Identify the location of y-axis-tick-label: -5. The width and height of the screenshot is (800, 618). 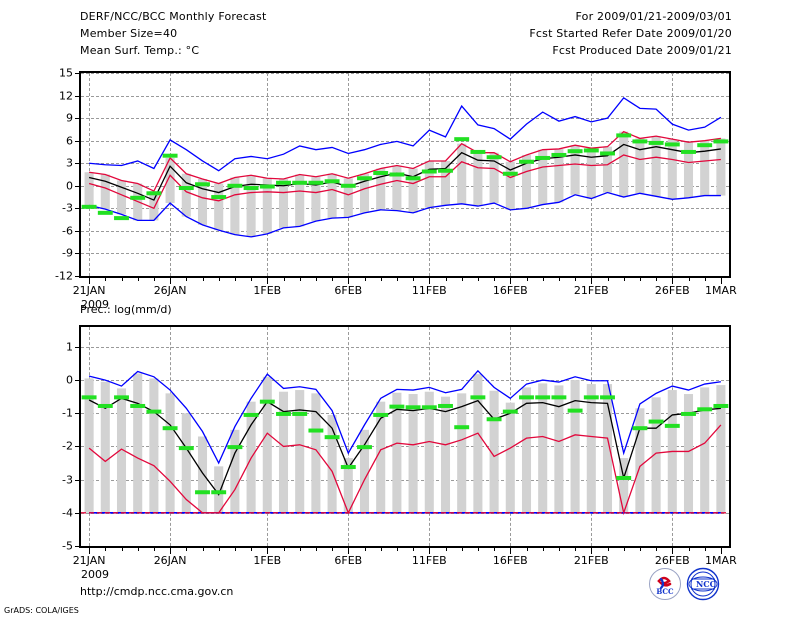
(67, 546).